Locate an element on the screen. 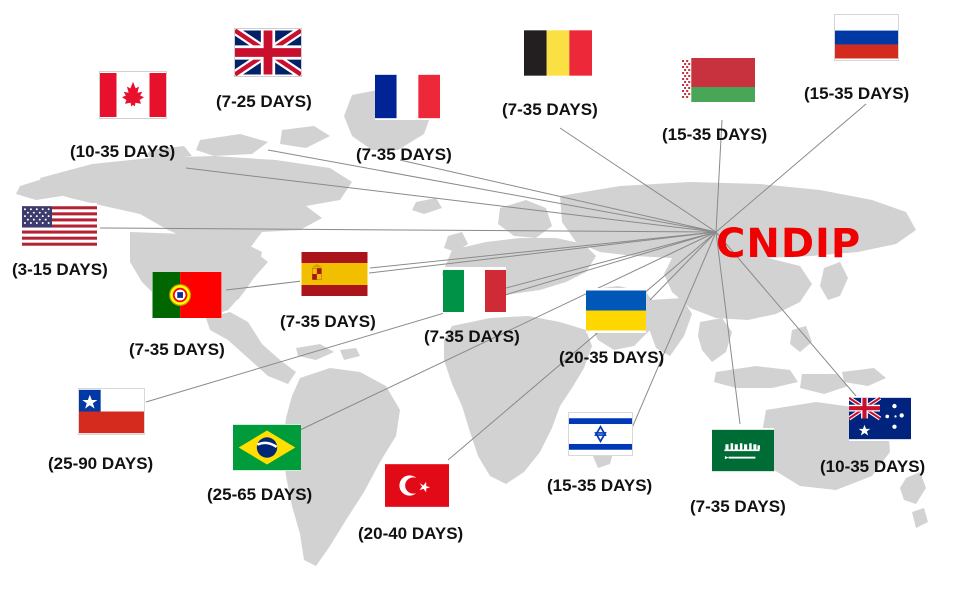  flag-brazil is located at coordinates (267, 447).